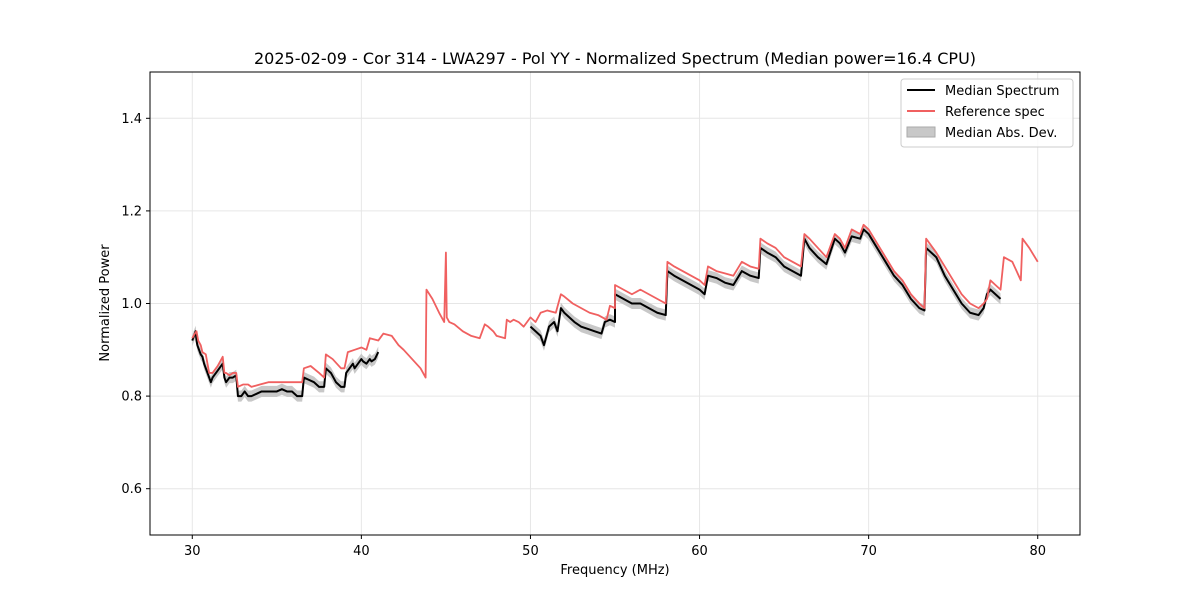 This screenshot has width=1200, height=600. I want to click on x-tick-label: 40, so click(361, 551).